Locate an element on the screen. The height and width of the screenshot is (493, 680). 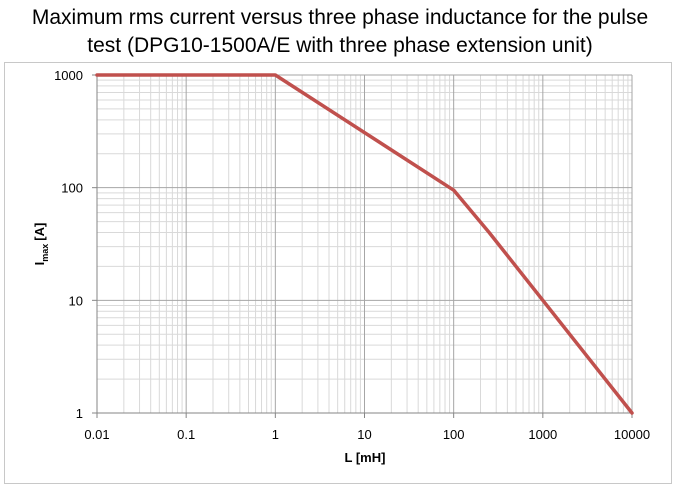
x-tick-label: 100 is located at coordinates (454, 434).